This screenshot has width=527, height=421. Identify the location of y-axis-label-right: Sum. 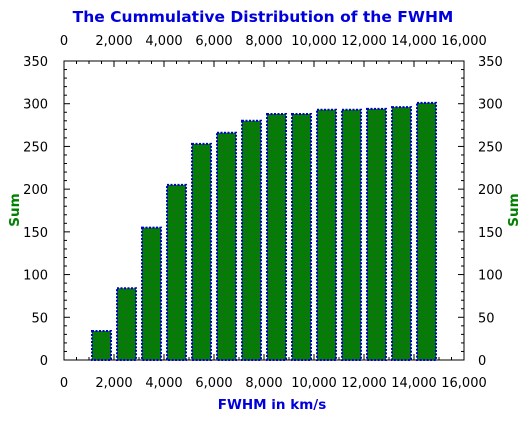
(514, 209).